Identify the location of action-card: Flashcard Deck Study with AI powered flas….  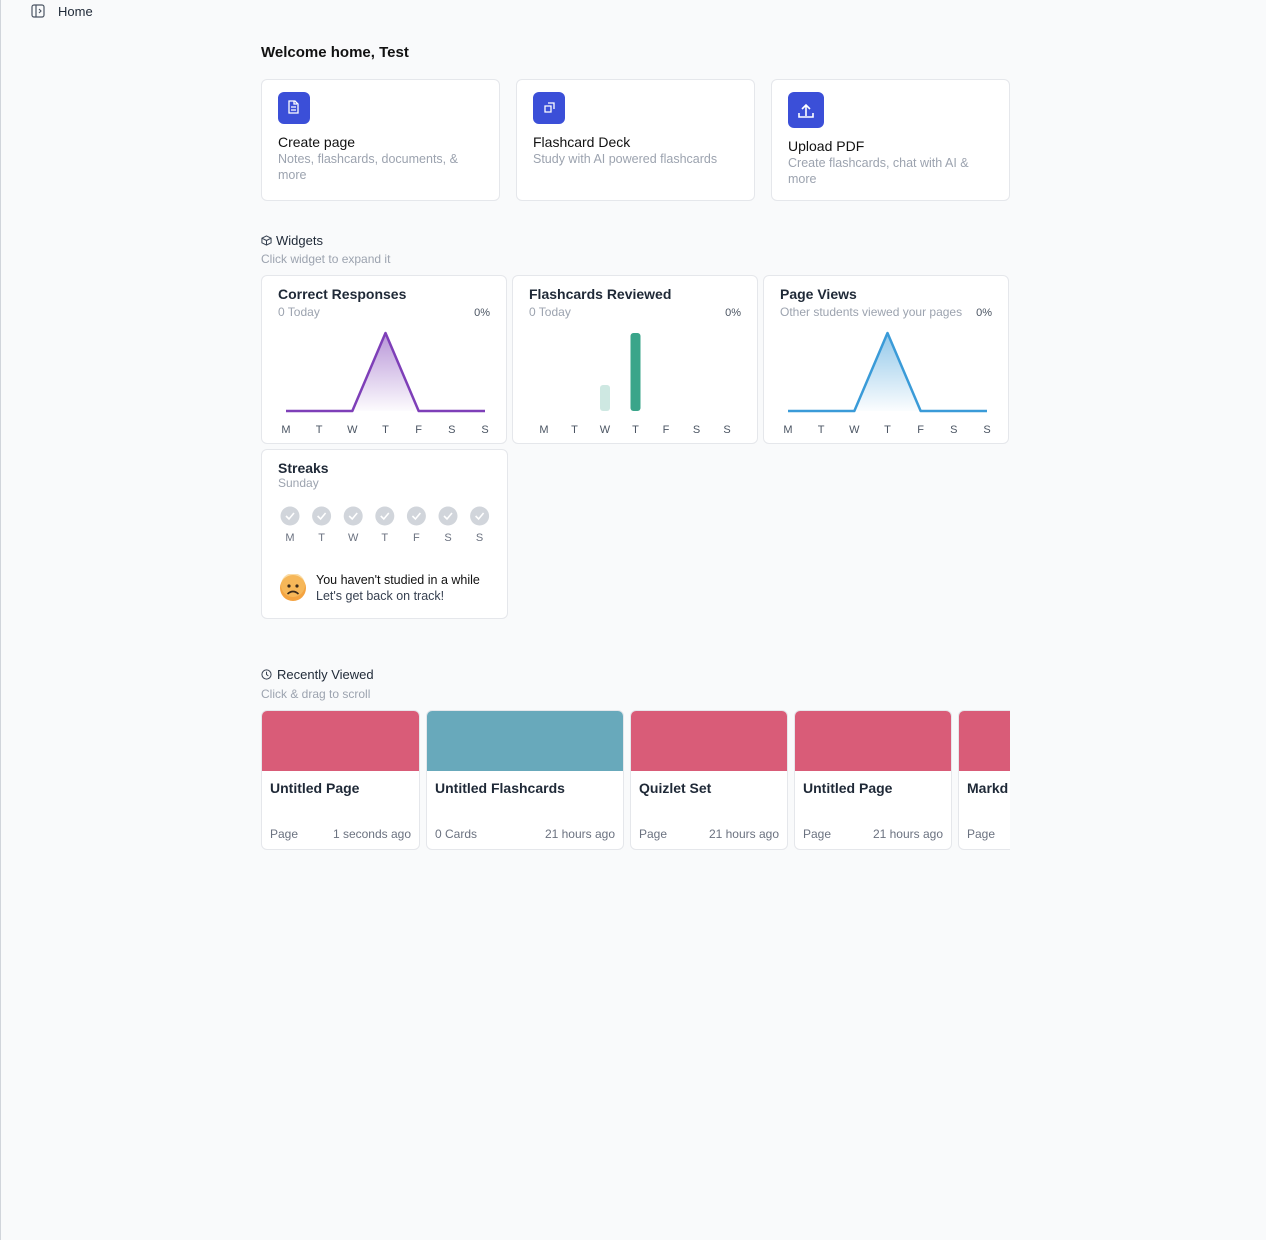
(635, 140).